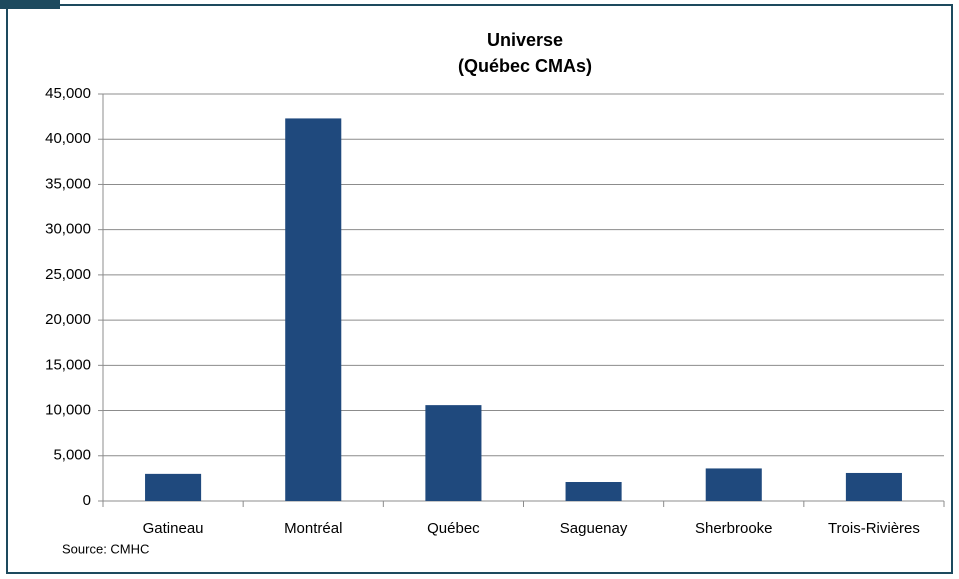  What do you see at coordinates (68, 183) in the screenshot?
I see `y-tick-label: 35,000` at bounding box center [68, 183].